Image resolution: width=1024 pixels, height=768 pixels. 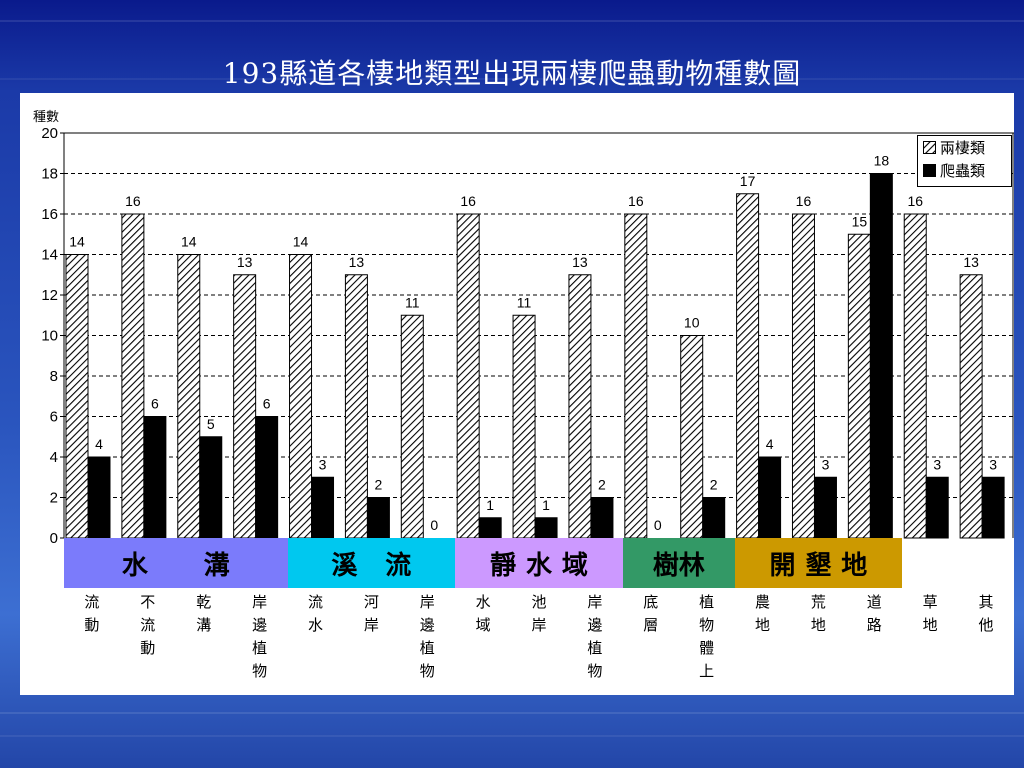 What do you see at coordinates (54, 457) in the screenshot?
I see `y-tick-label: 4` at bounding box center [54, 457].